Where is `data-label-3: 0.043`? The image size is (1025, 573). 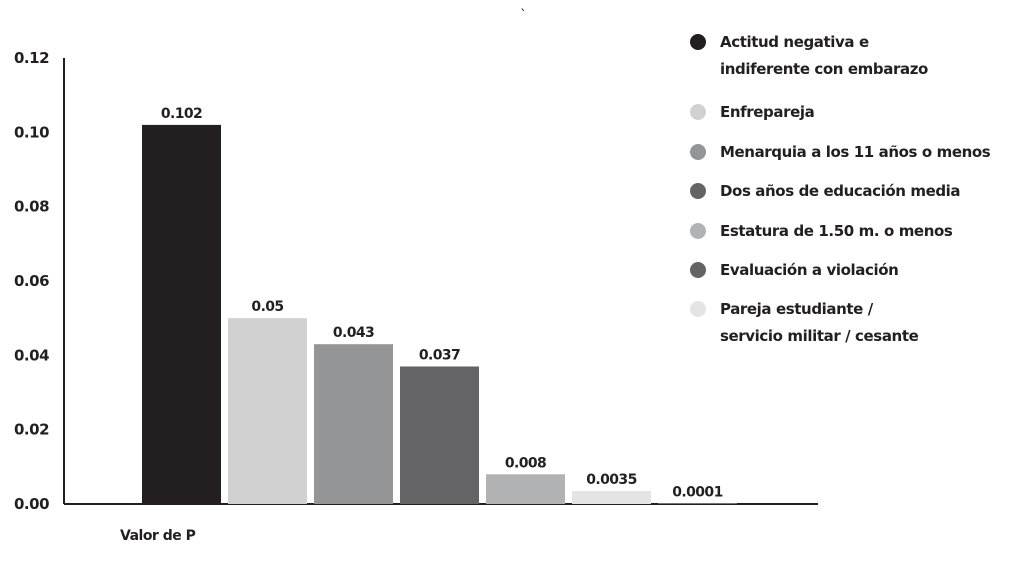 data-label-3: 0.043 is located at coordinates (353, 333).